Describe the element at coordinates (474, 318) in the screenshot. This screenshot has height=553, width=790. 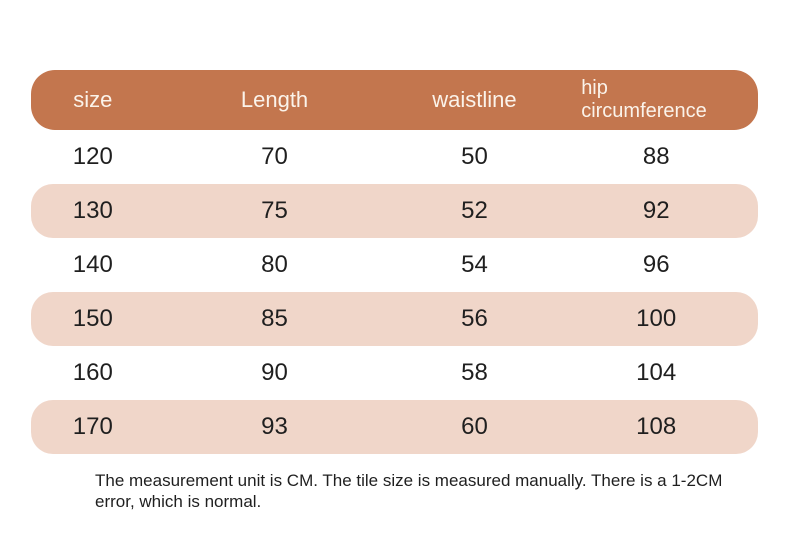
I see `cell-waistline: 56` at that location.